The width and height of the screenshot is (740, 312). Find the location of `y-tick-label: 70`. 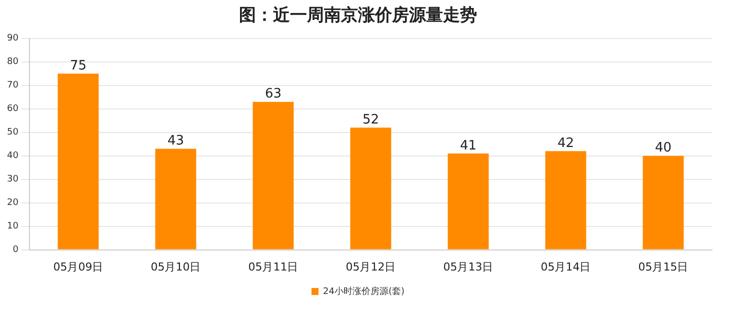

y-tick-label: 70 is located at coordinates (13, 85).